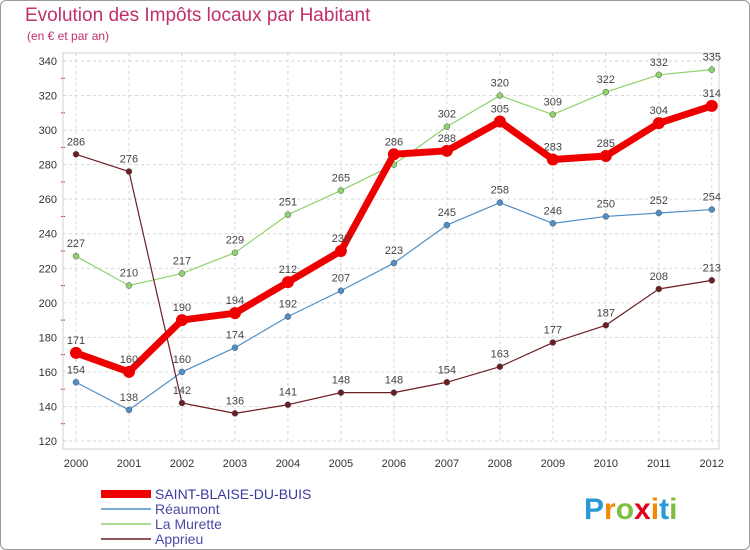  I want to click on x-tick-label: 2006, so click(394, 464).